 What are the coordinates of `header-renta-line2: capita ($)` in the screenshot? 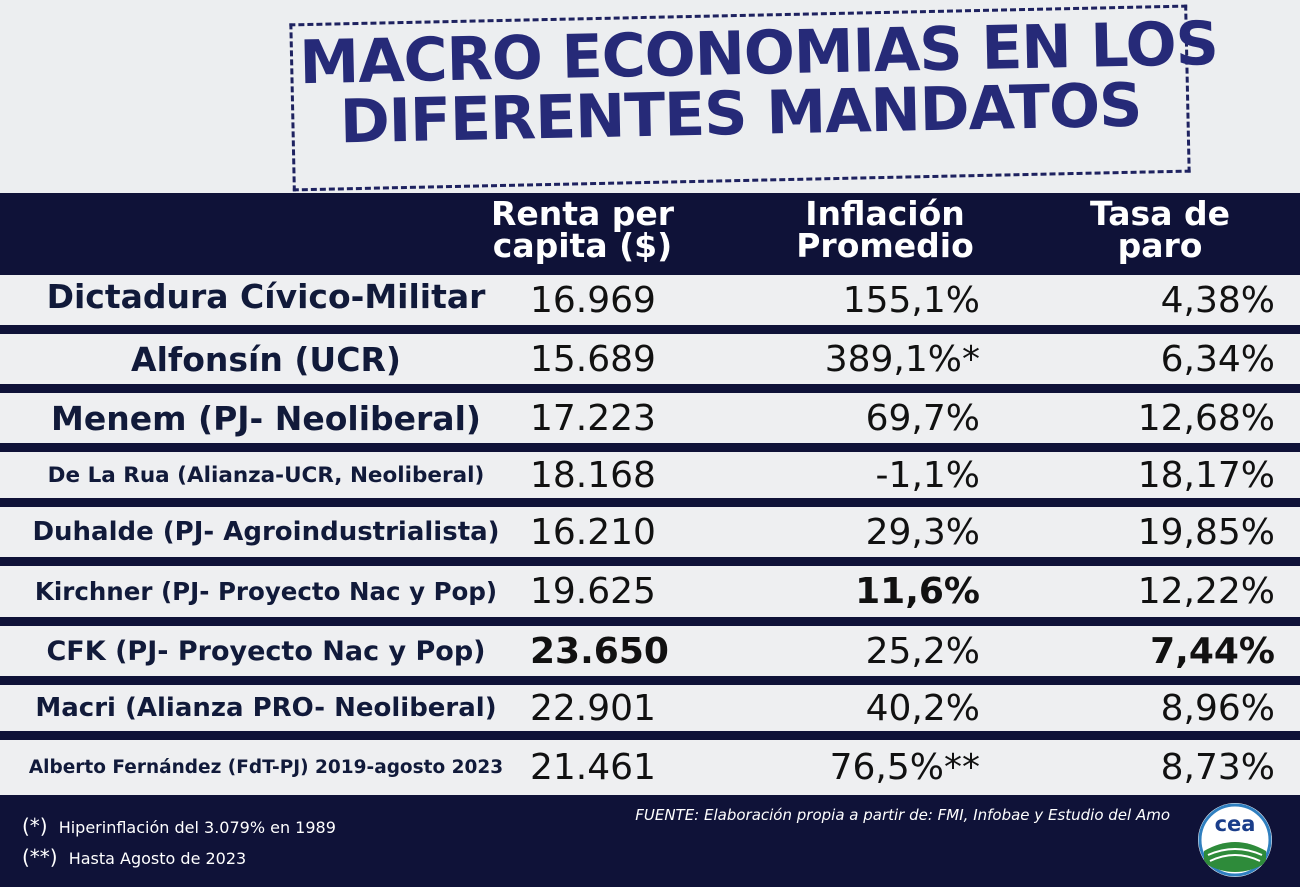 It's located at (582, 245).